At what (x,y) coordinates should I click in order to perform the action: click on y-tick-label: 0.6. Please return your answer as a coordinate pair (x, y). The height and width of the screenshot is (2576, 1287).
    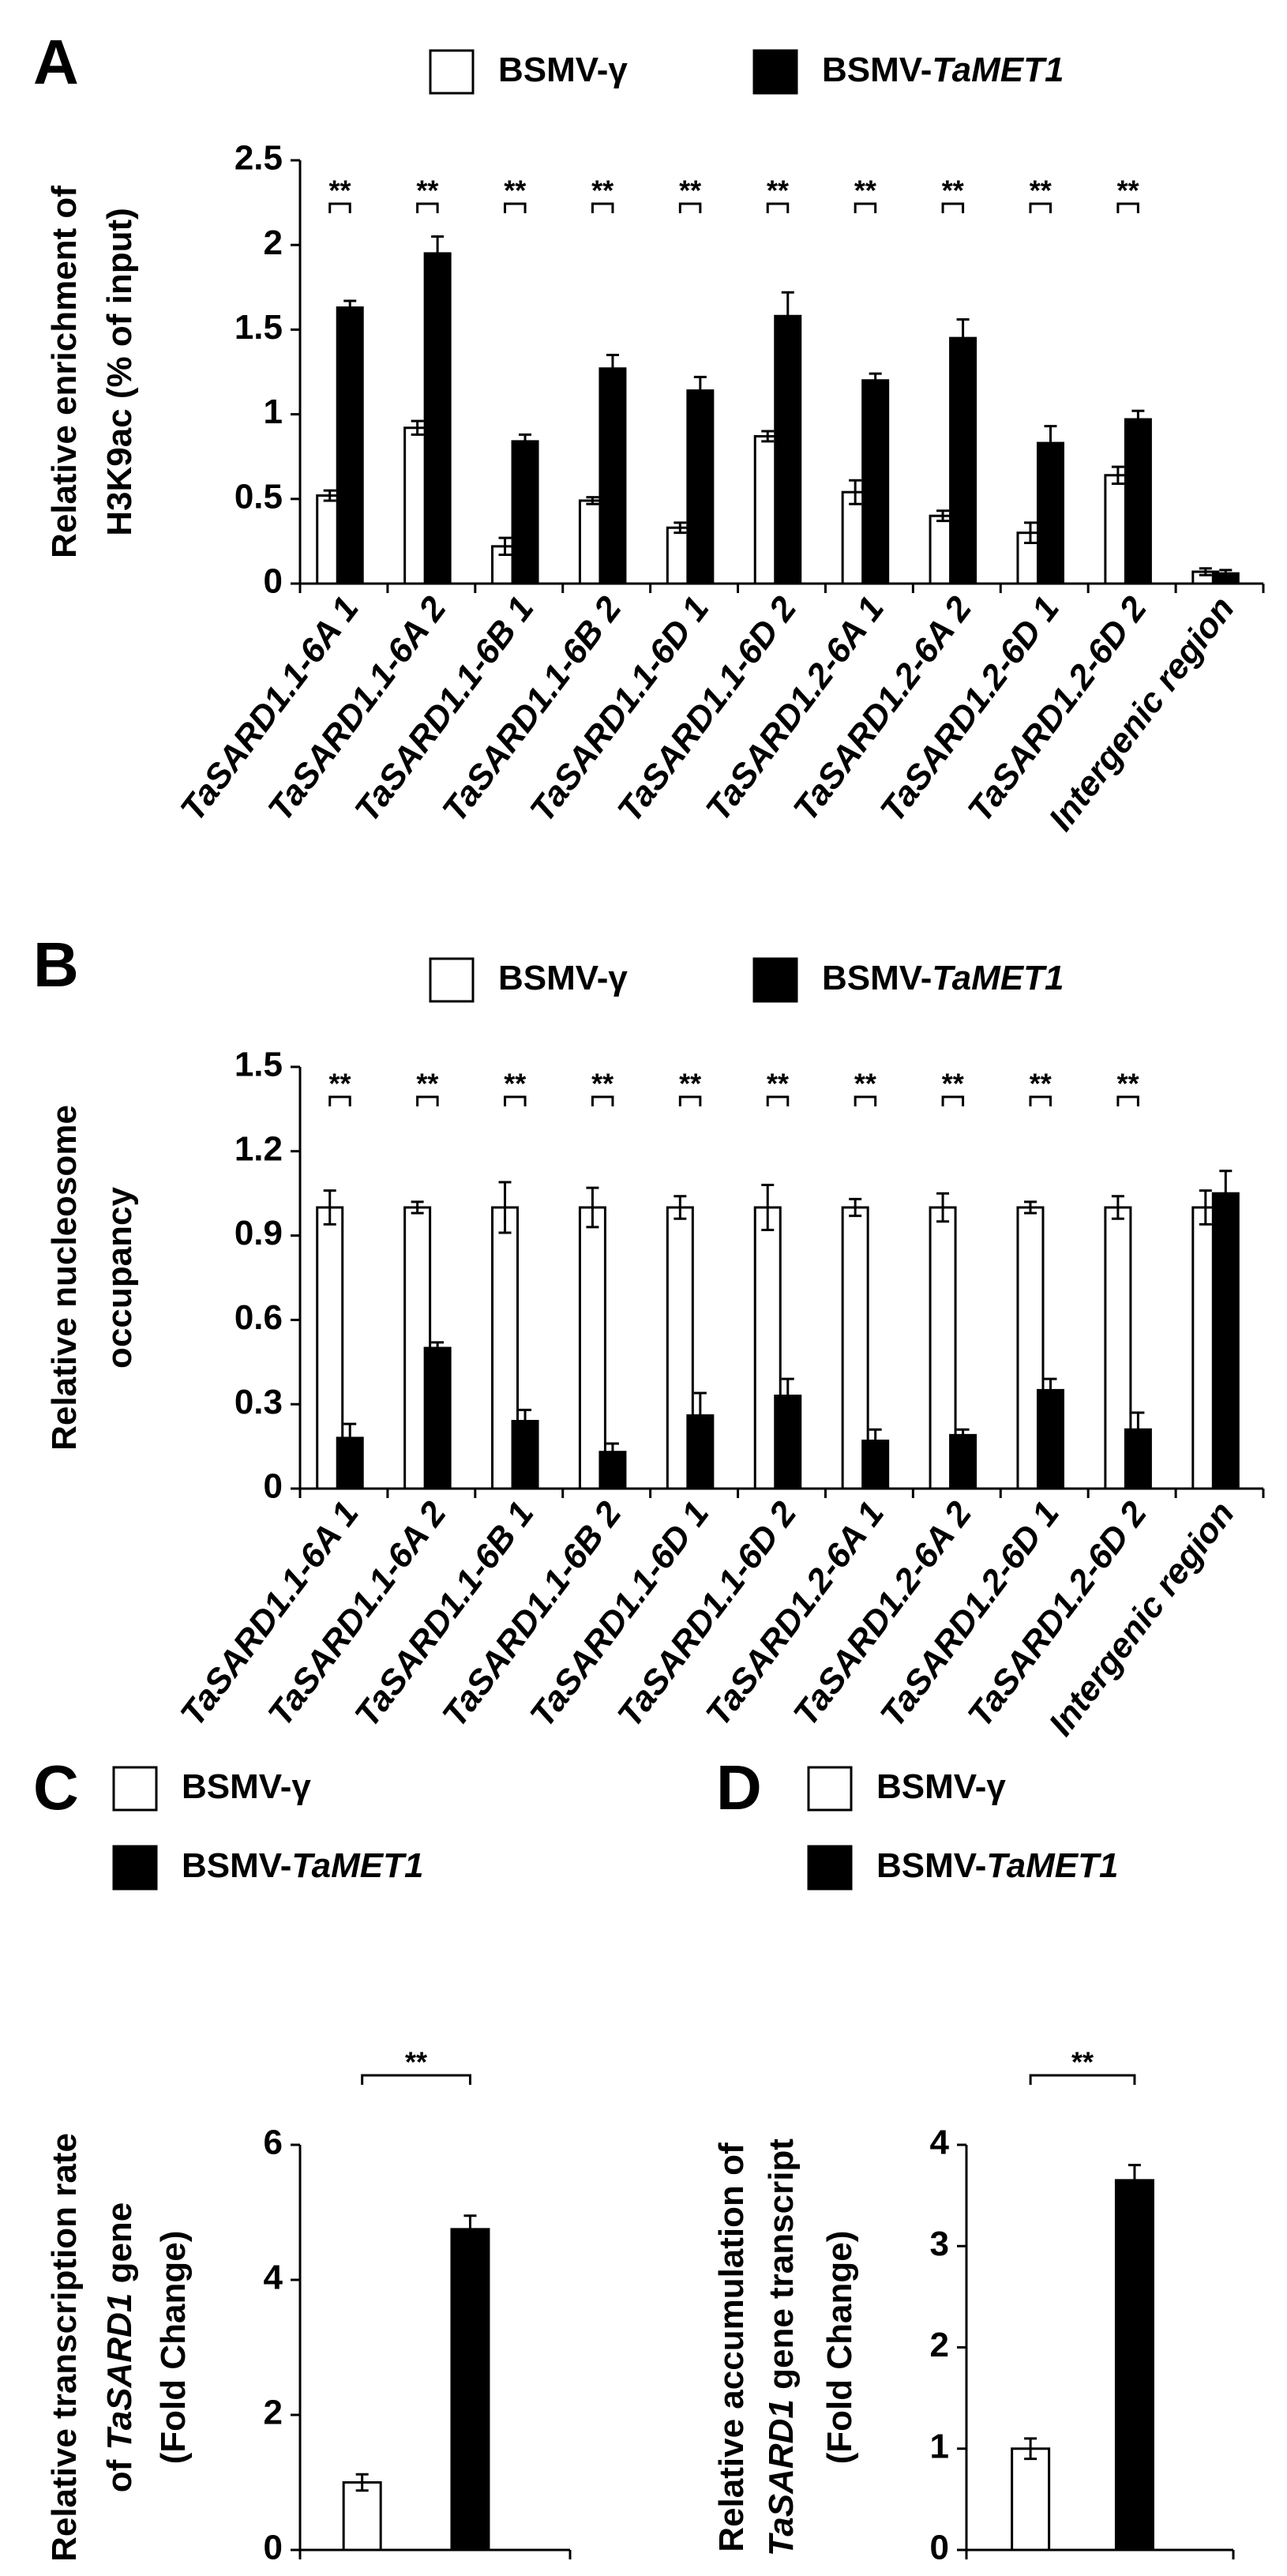
    Looking at the image, I should click on (259, 1317).